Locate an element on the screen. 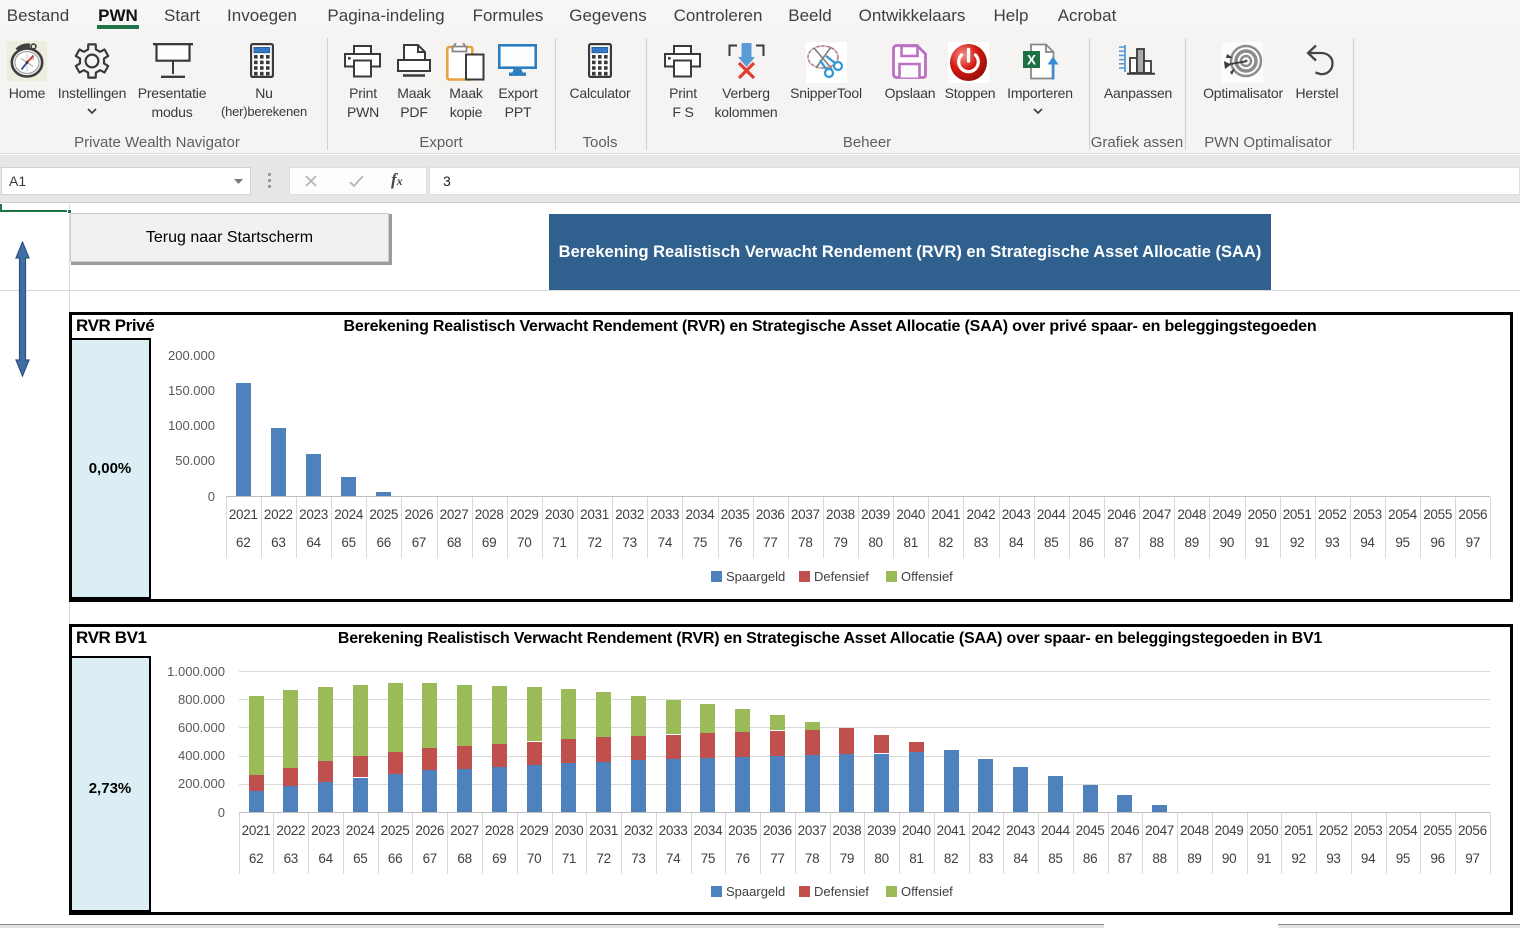 The image size is (1520, 928). svg-text: N is located at coordinates (32, 58).